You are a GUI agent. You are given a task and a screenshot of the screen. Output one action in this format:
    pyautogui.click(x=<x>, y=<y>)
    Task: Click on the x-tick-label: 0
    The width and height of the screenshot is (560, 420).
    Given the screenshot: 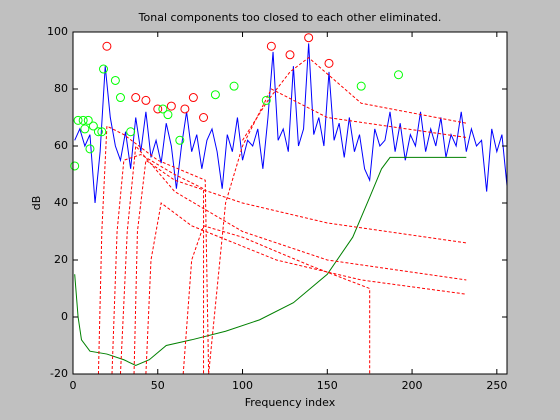 What is the action you would take?
    pyautogui.click(x=73, y=385)
    